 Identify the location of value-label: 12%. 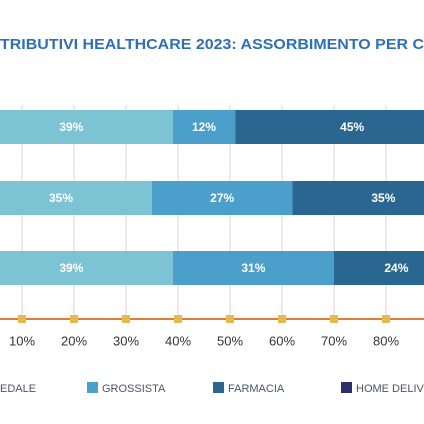
(204, 127).